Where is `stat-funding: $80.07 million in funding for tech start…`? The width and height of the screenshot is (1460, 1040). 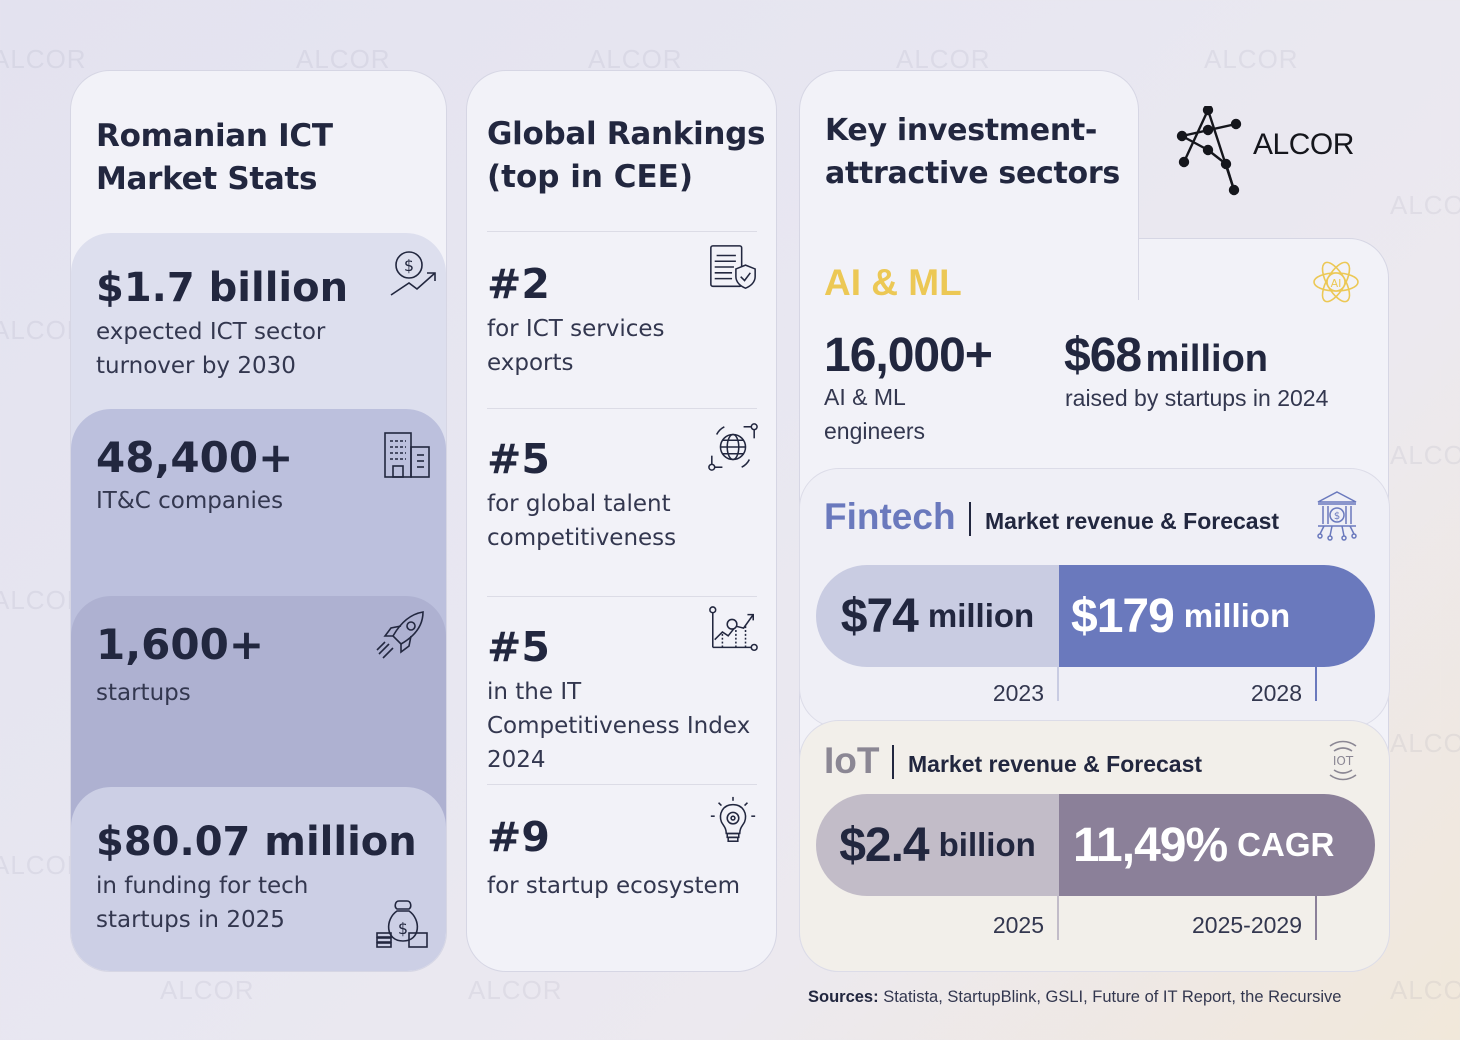
stat-funding: $80.07 million in funding for tech start… is located at coordinates (258, 879).